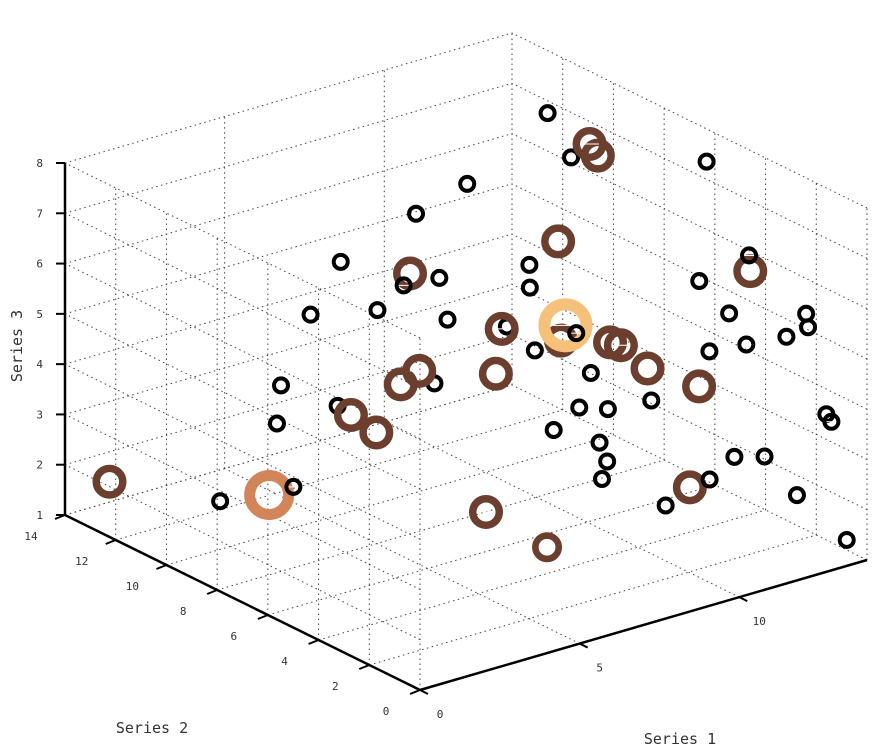 This screenshot has width=880, height=754. What do you see at coordinates (81, 561) in the screenshot?
I see `y-tick-label: 12` at bounding box center [81, 561].